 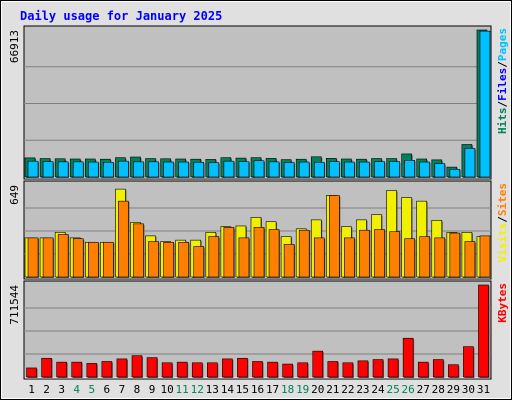 What do you see at coordinates (483, 389) in the screenshot?
I see `x-tick-label: 31` at bounding box center [483, 389].